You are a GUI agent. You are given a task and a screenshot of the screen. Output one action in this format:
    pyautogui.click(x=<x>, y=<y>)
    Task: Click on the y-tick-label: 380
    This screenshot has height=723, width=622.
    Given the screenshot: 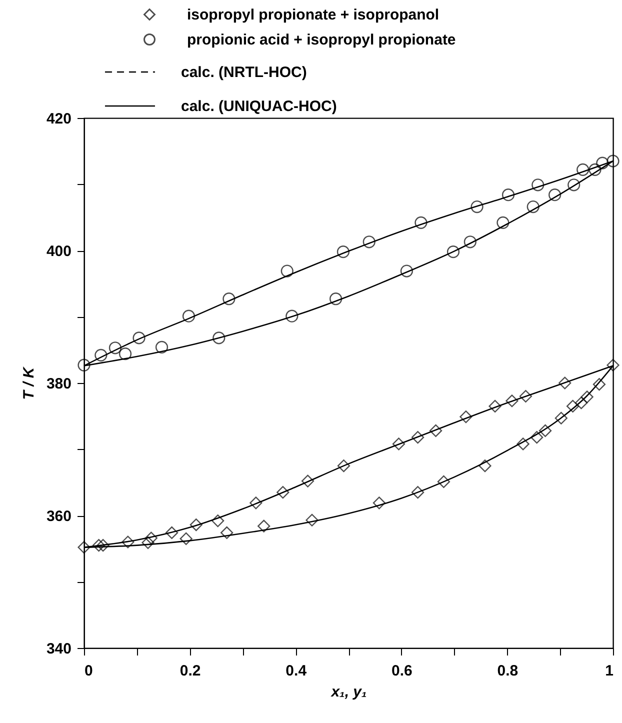 What is the action you would take?
    pyautogui.click(x=59, y=384)
    